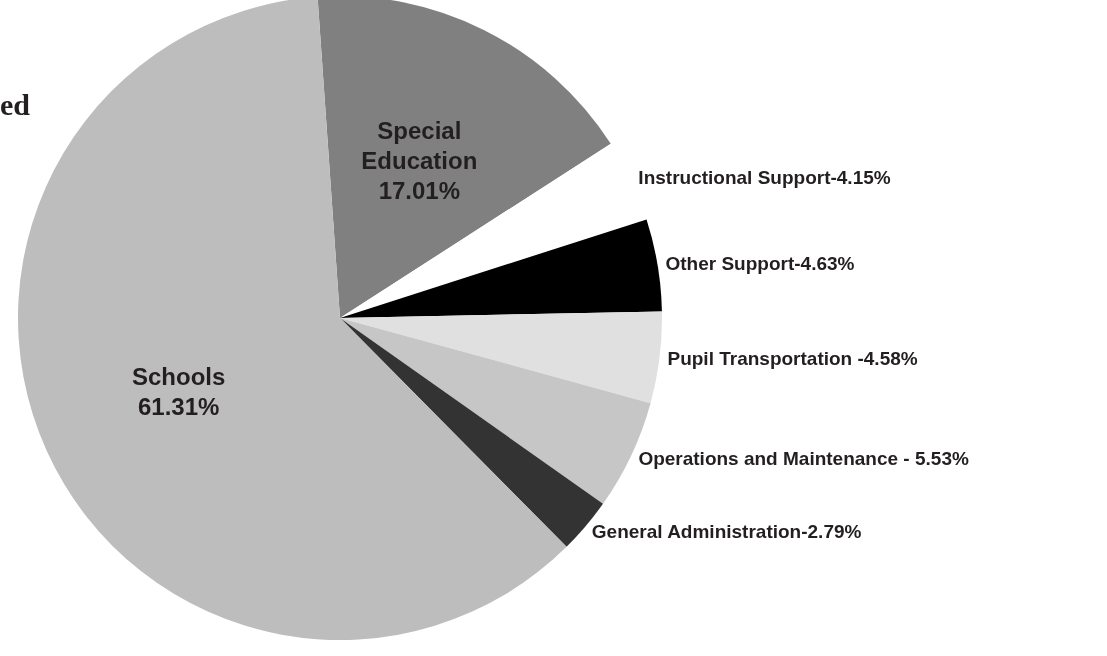 Image resolution: width=1107 pixels, height=656 pixels. Describe the element at coordinates (726, 531) in the screenshot. I see `slice-label: General Administration-2.79%` at that location.